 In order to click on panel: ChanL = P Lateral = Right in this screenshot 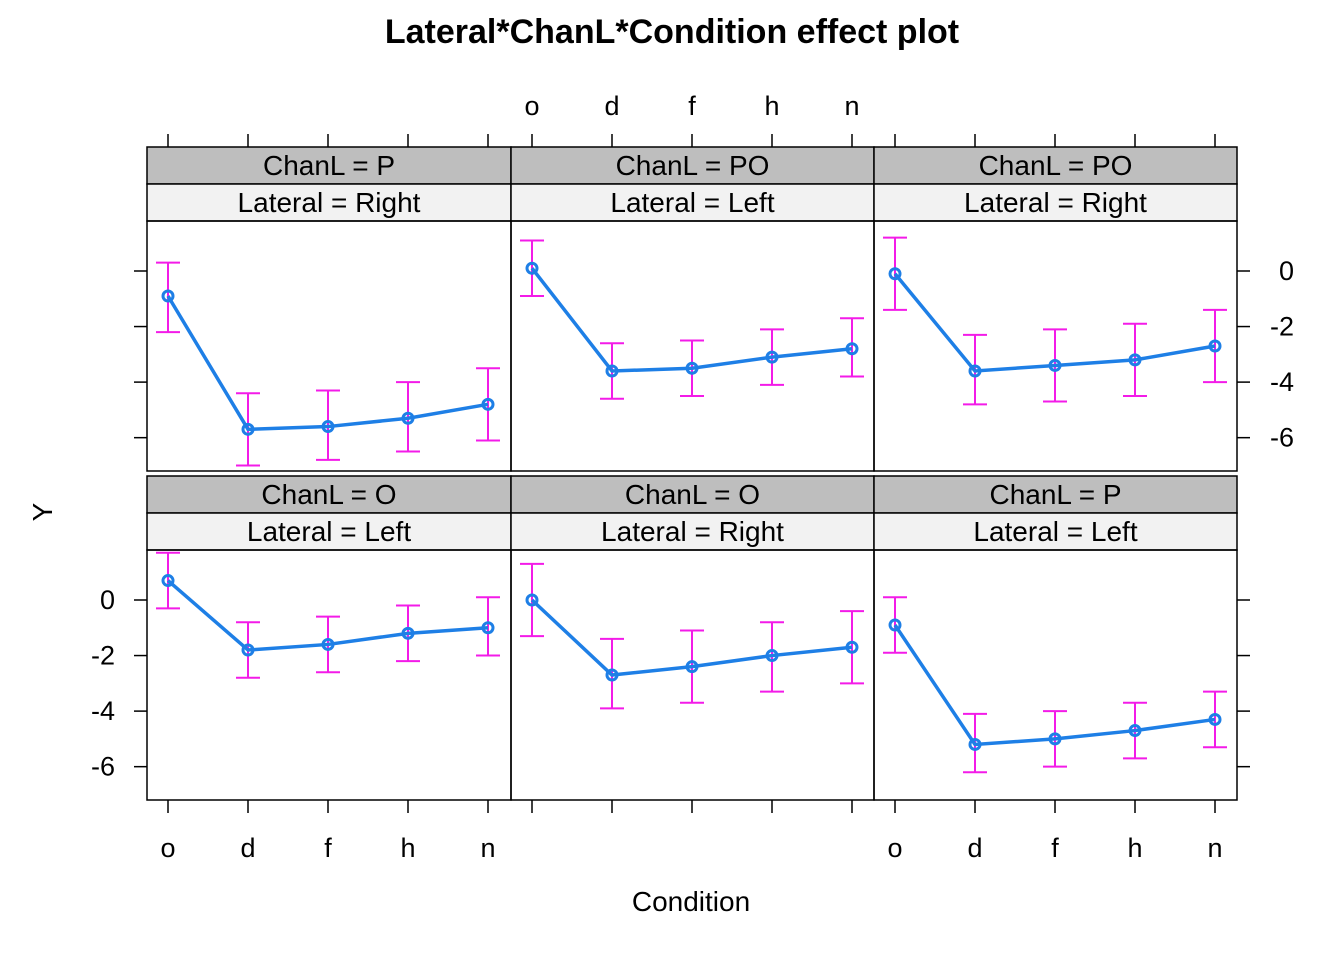, I will do `click(329, 309)`.